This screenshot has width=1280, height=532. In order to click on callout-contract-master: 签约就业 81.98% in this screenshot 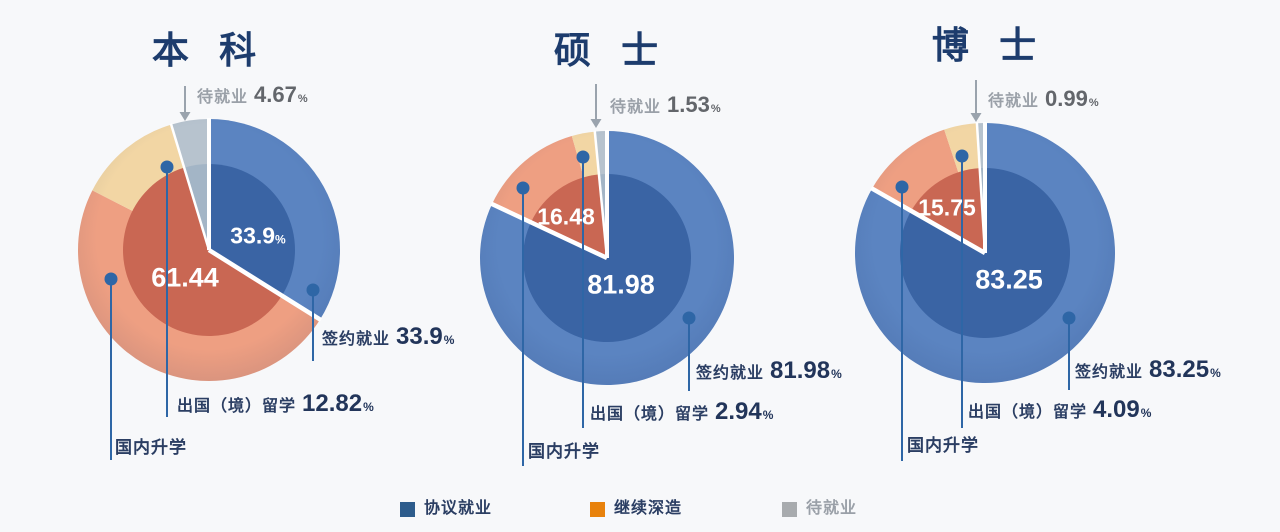, I will do `click(769, 371)`.